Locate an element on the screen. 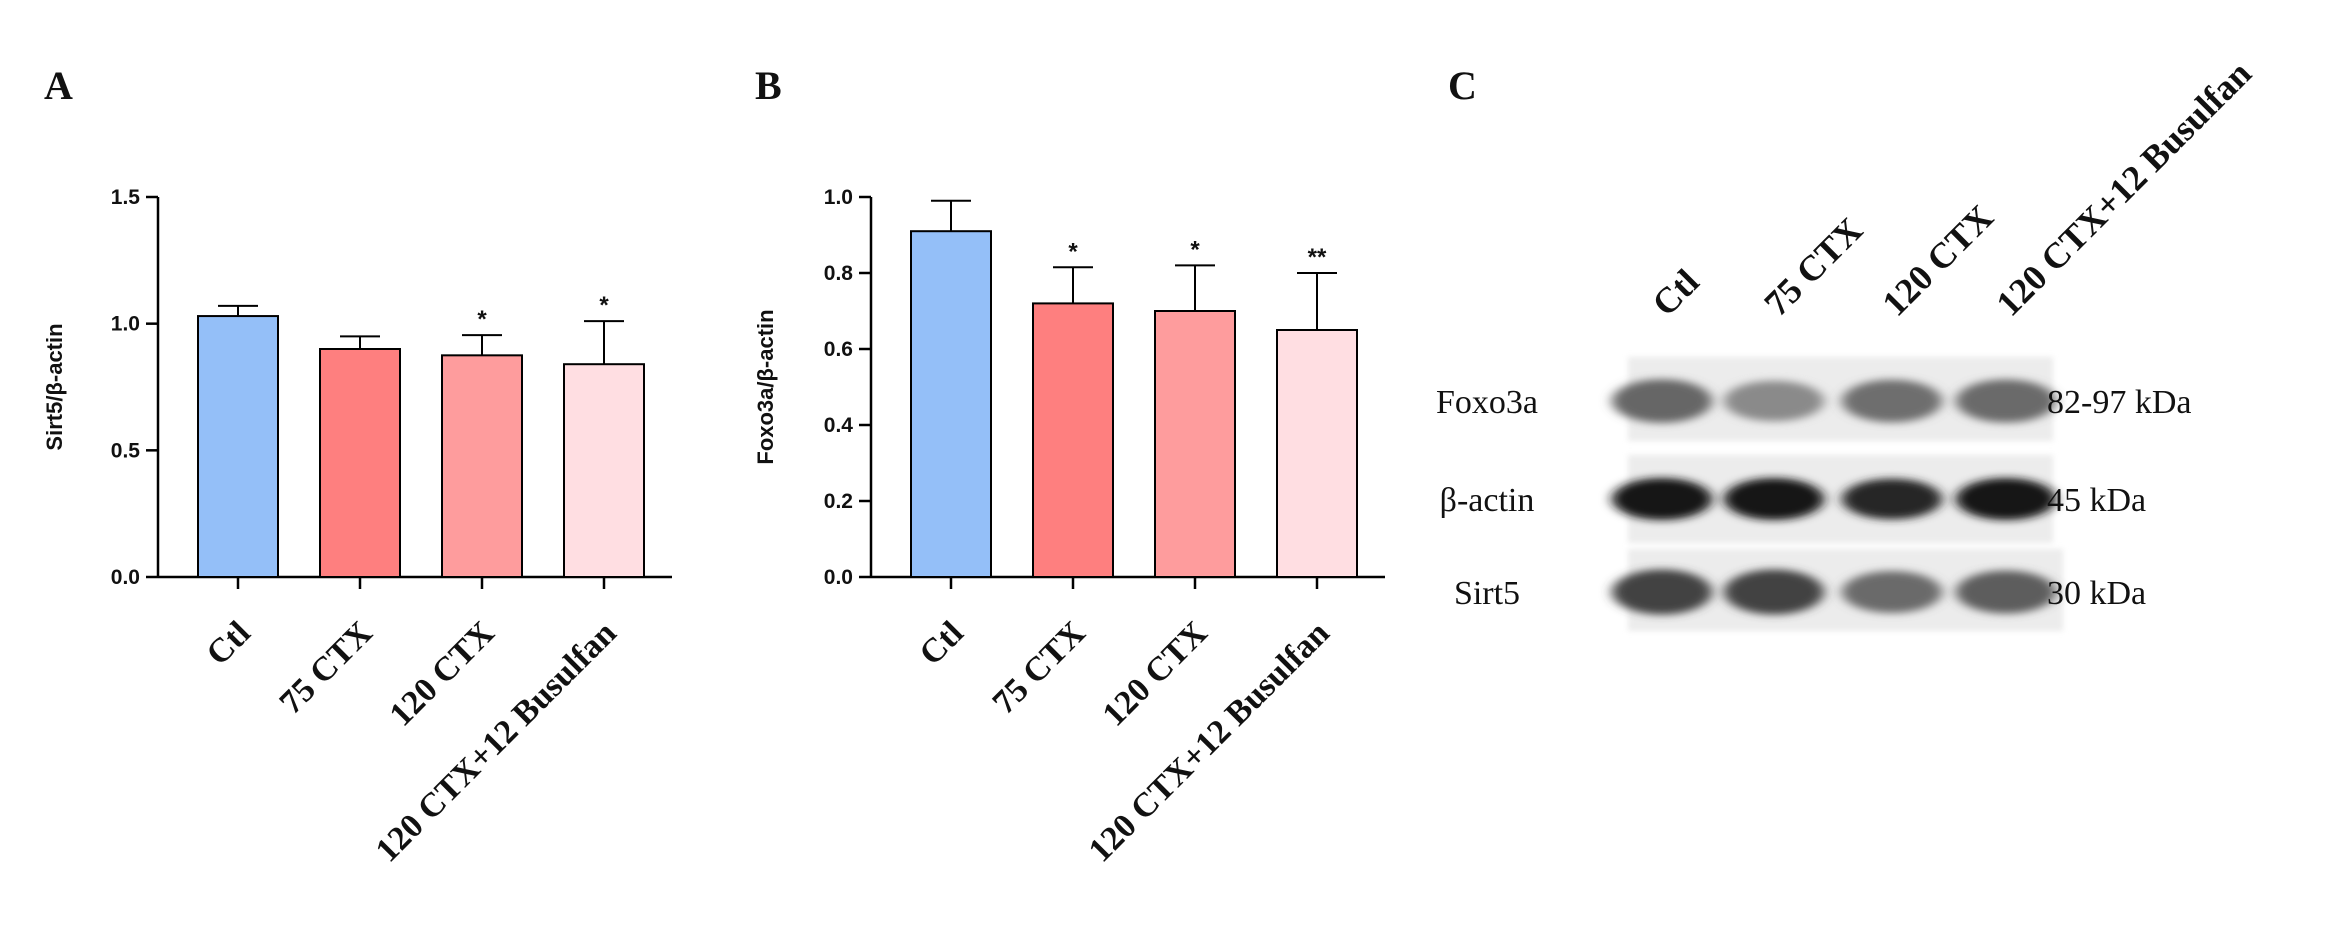 Image resolution: width=2325 pixels, height=940 pixels. significance-marker: ** is located at coordinates (1317, 257).